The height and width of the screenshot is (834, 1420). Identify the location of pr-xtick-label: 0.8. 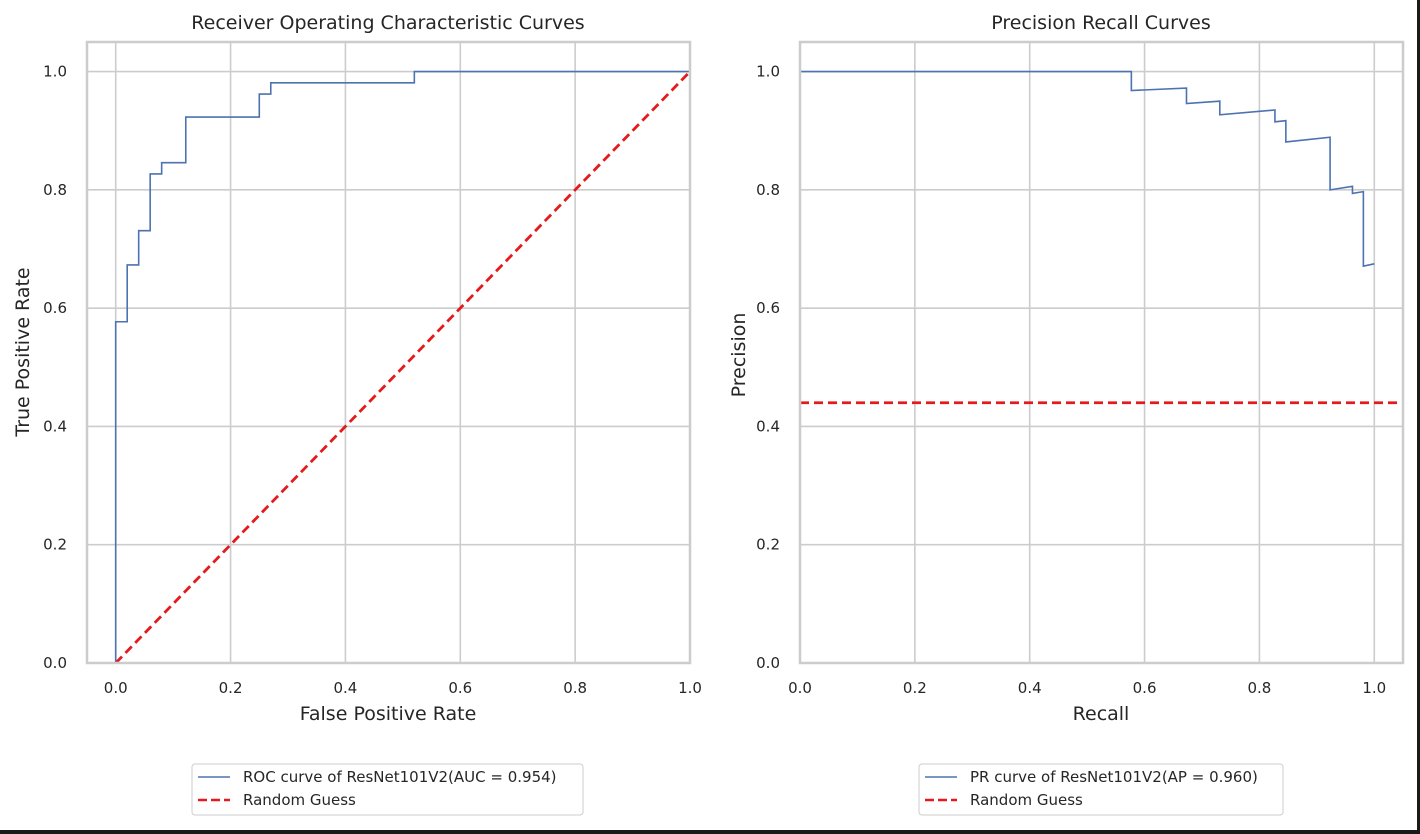
(1259, 688).